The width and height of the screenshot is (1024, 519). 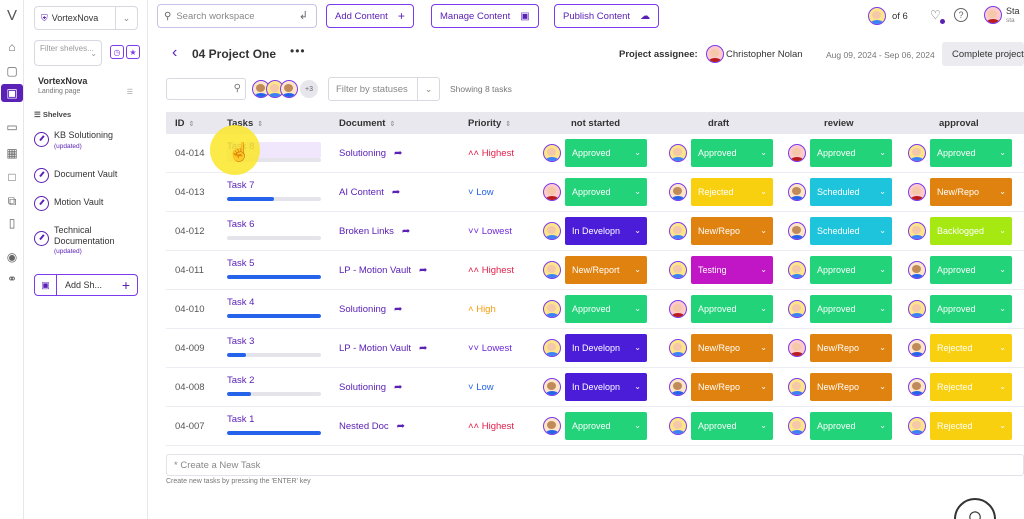 I want to click on chevron-down-icon: ⌄, so click(x=126, y=18).